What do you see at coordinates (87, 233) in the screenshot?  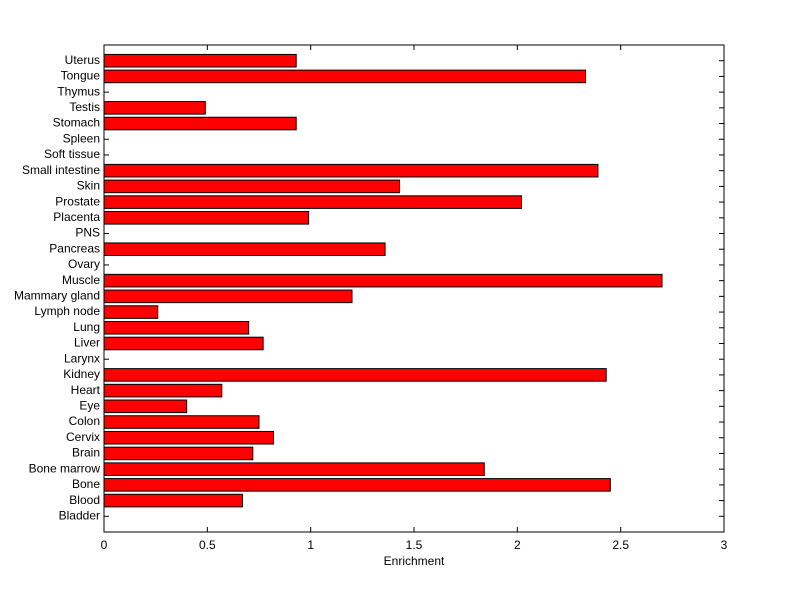 I see `y-tick-label: PNS` at bounding box center [87, 233].